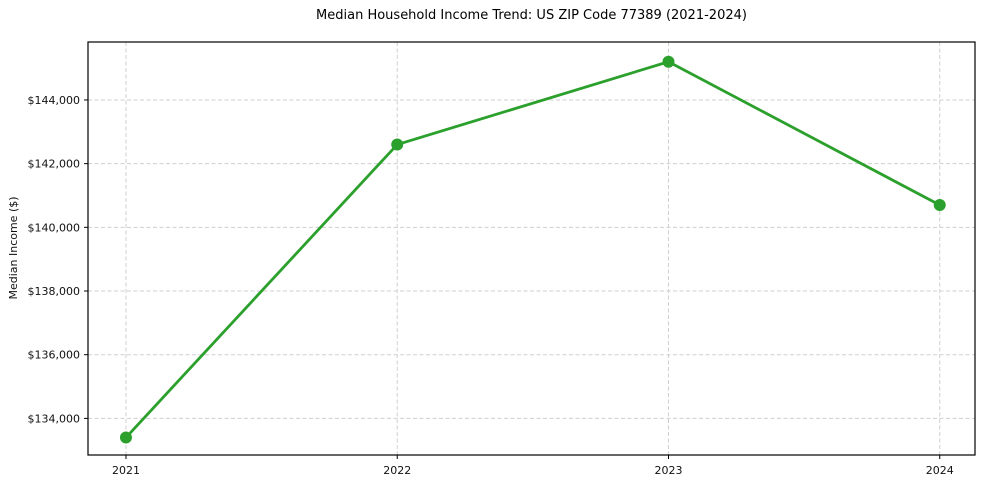 The image size is (989, 490). Describe the element at coordinates (13, 247) in the screenshot. I see `y-axis-label: Median Income ($)` at that location.